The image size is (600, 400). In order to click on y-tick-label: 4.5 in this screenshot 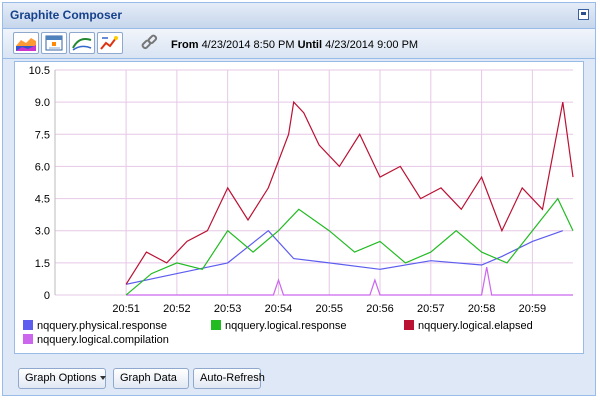, I will do `click(42, 200)`.